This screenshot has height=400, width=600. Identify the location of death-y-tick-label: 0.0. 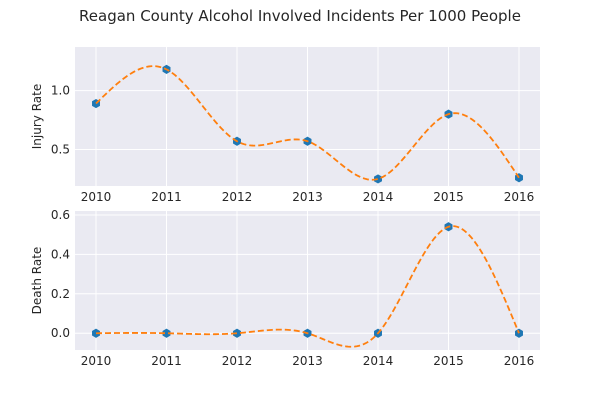
(60, 333).